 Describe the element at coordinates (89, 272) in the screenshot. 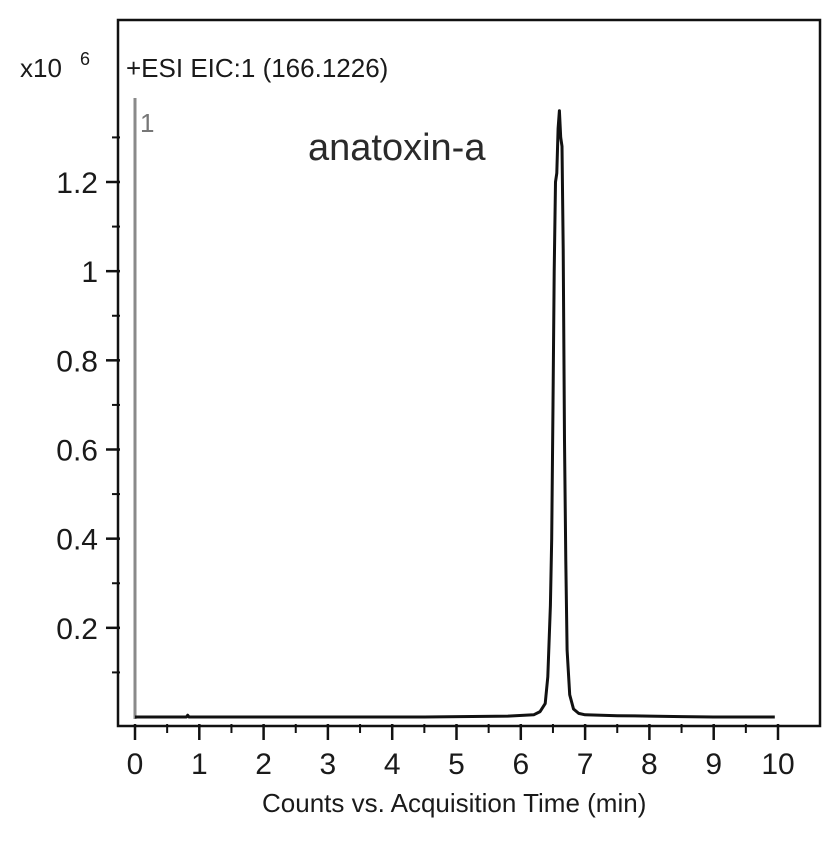

I see `y-tick-label: 1` at that location.